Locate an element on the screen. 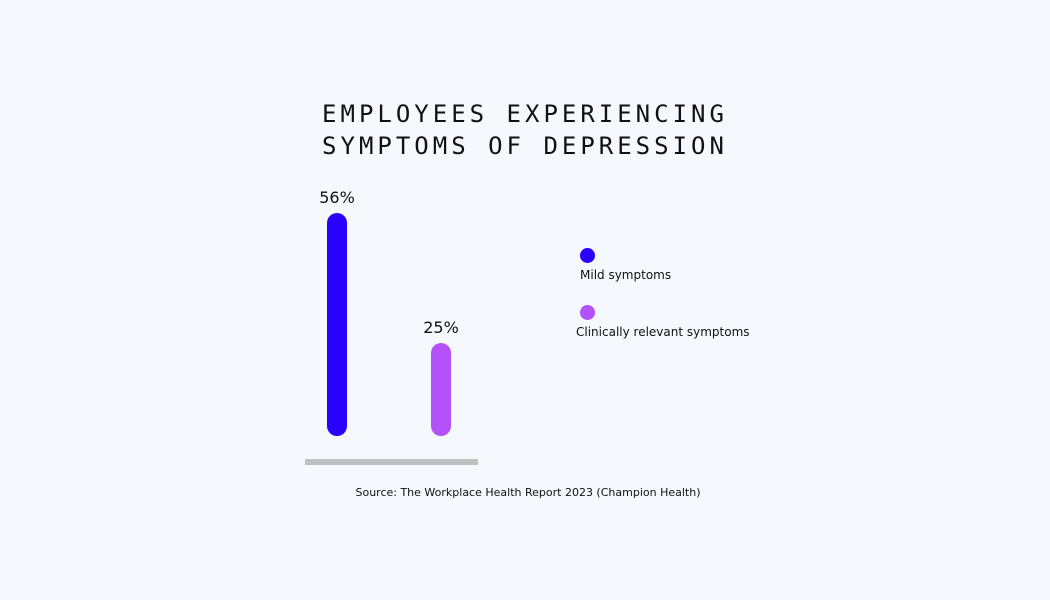  legend-dot-mild is located at coordinates (587, 255).